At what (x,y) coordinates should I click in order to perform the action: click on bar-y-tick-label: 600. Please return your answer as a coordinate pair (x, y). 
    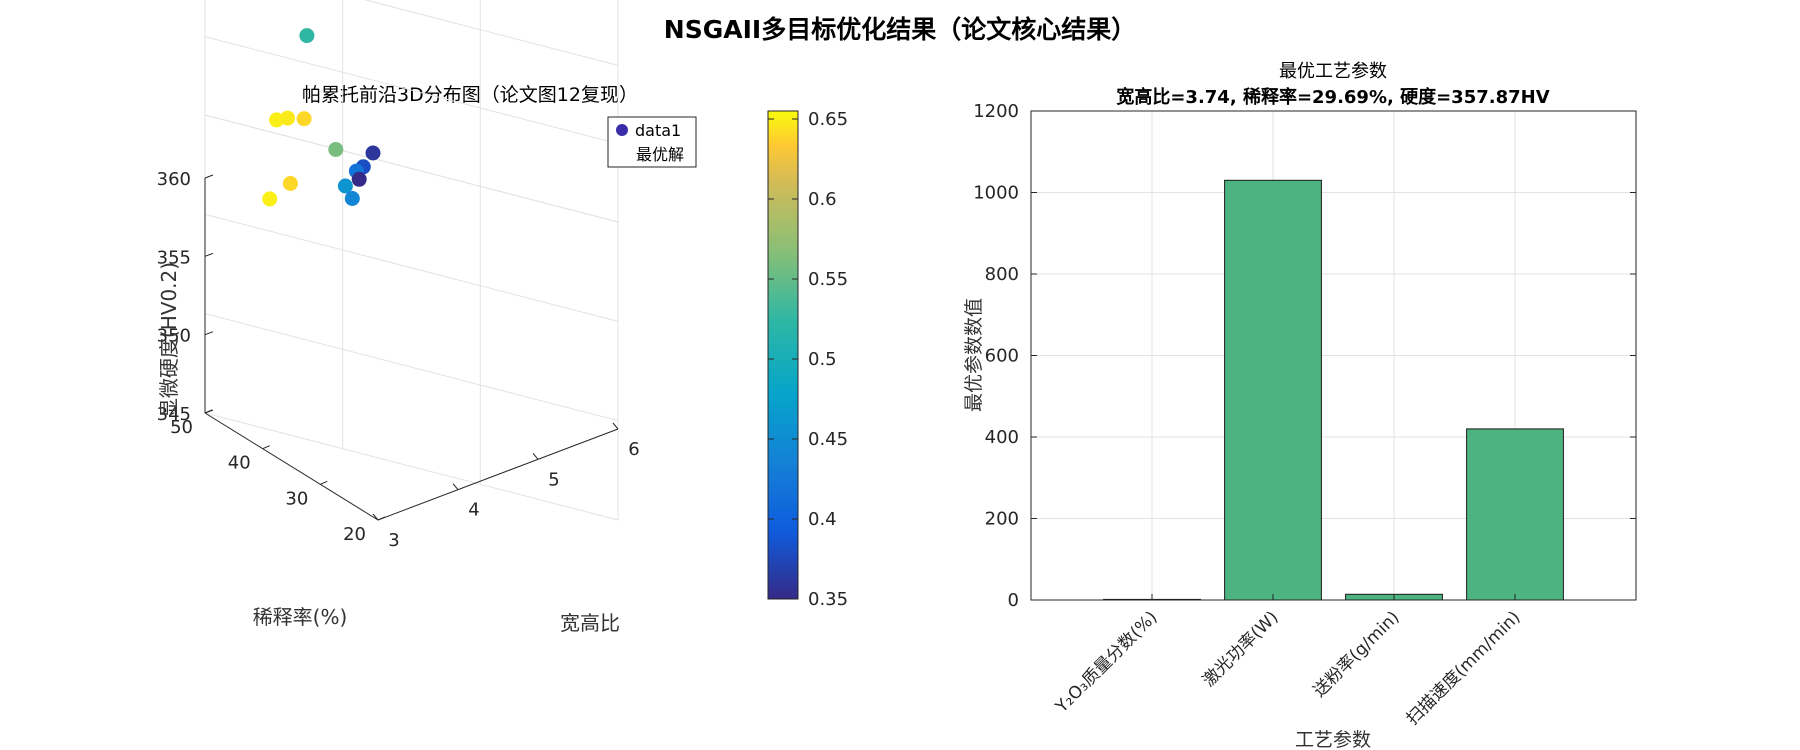
    Looking at the image, I should click on (1002, 356).